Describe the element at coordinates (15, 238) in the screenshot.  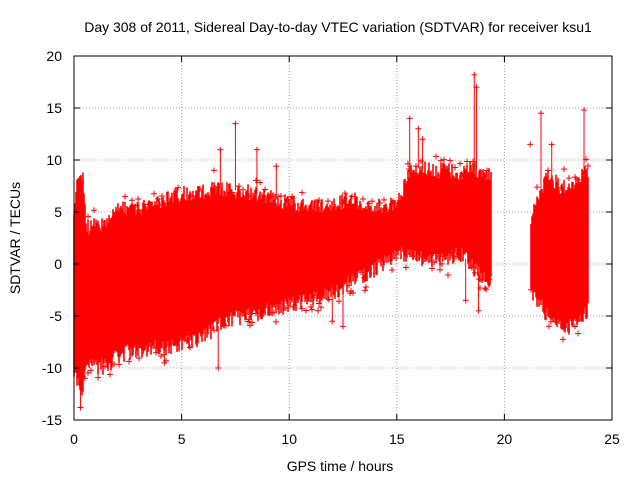
I see `y-axis-label: SDTVAR / TECUs` at that location.